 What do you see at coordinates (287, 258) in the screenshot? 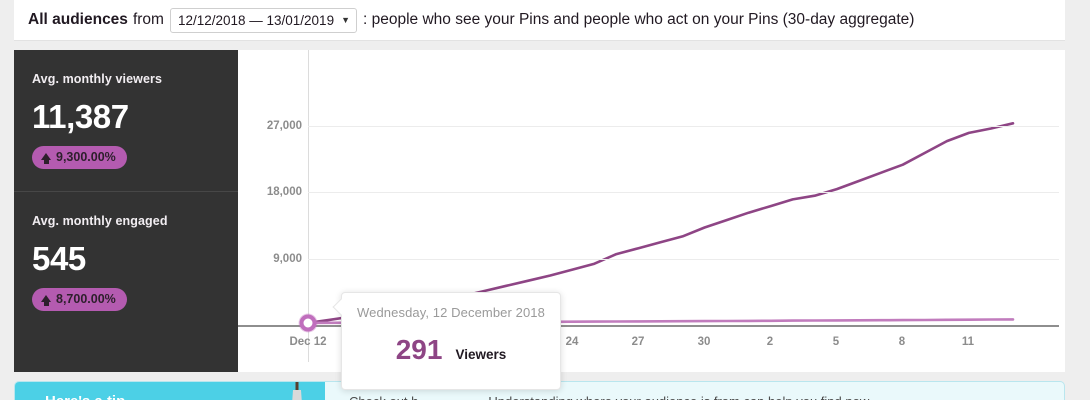
I see `y-axis-tick-label: 9,000` at bounding box center [287, 258].